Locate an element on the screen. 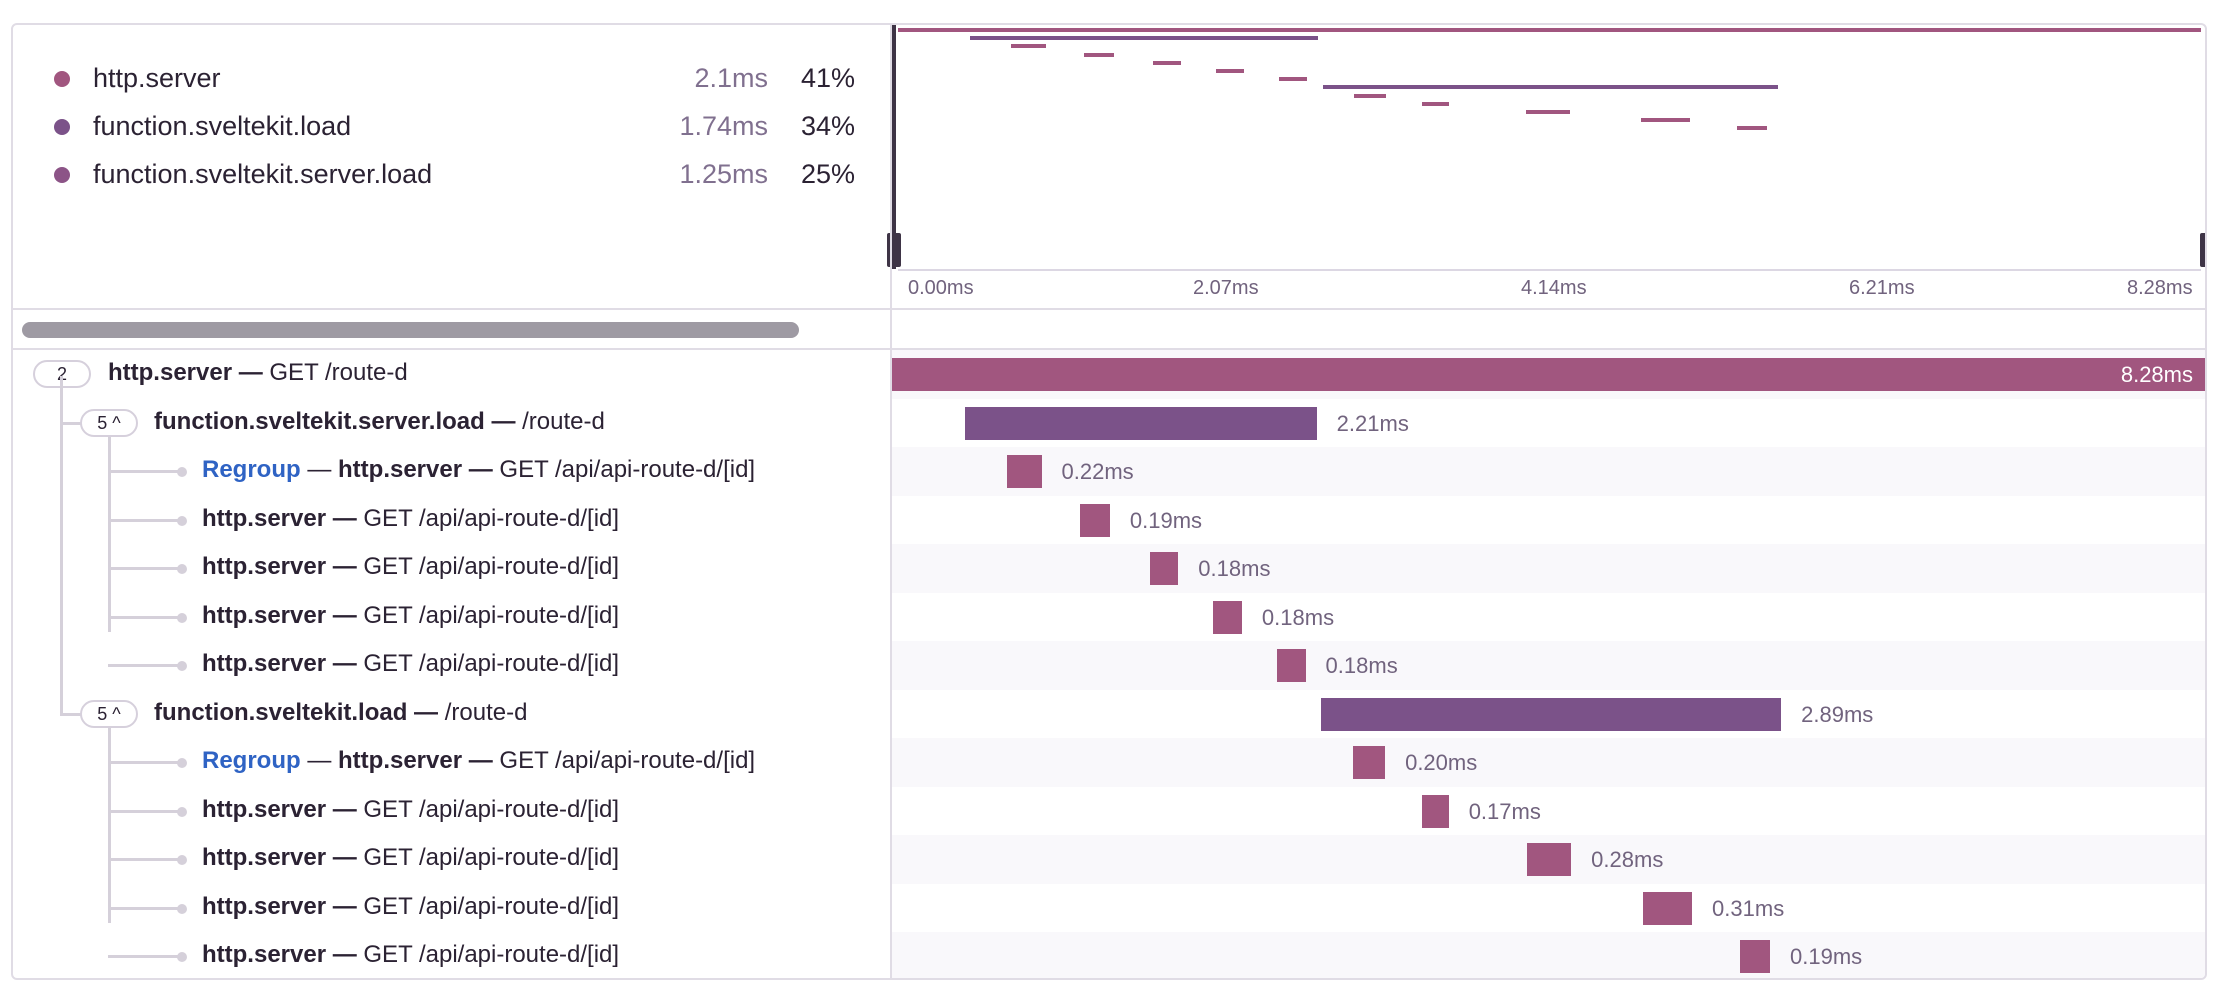 The width and height of the screenshot is (2218, 998). column-divider is located at coordinates (891, 501).